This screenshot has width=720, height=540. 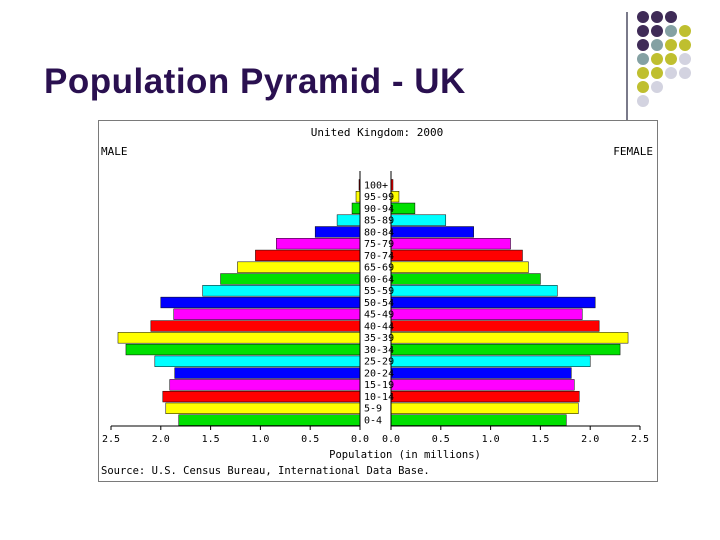 I want to click on age-group-label: 55-59, so click(x=379, y=291).